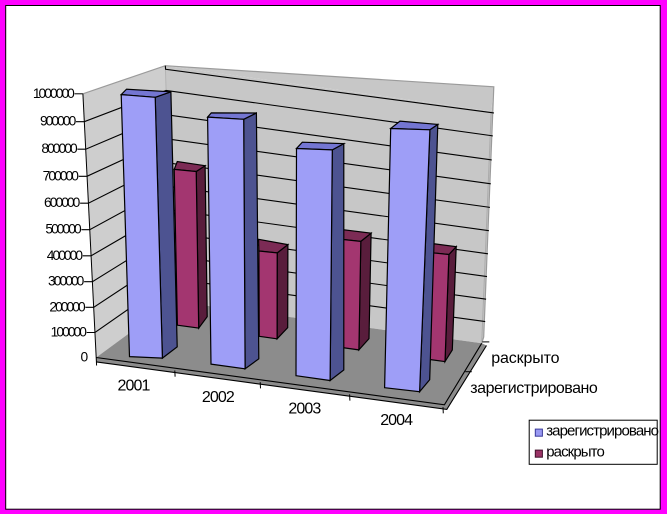  I want to click on svg-text: 2003, so click(304, 408).